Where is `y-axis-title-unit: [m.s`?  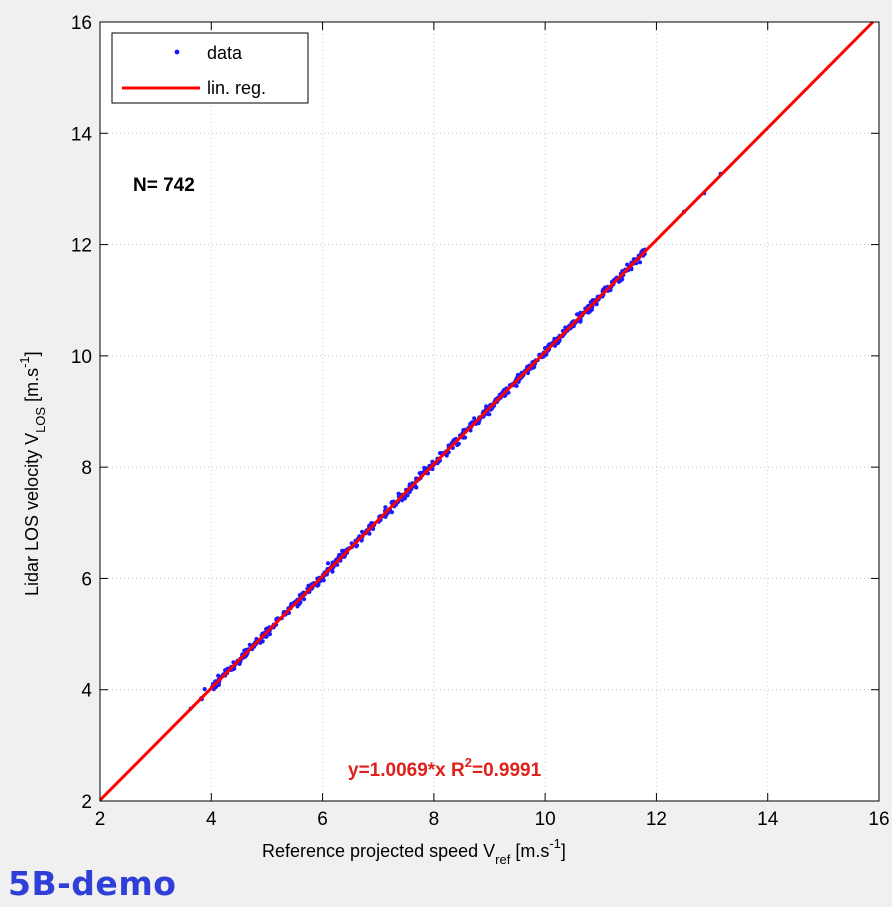 y-axis-title-unit: [m.s is located at coordinates (32, 387).